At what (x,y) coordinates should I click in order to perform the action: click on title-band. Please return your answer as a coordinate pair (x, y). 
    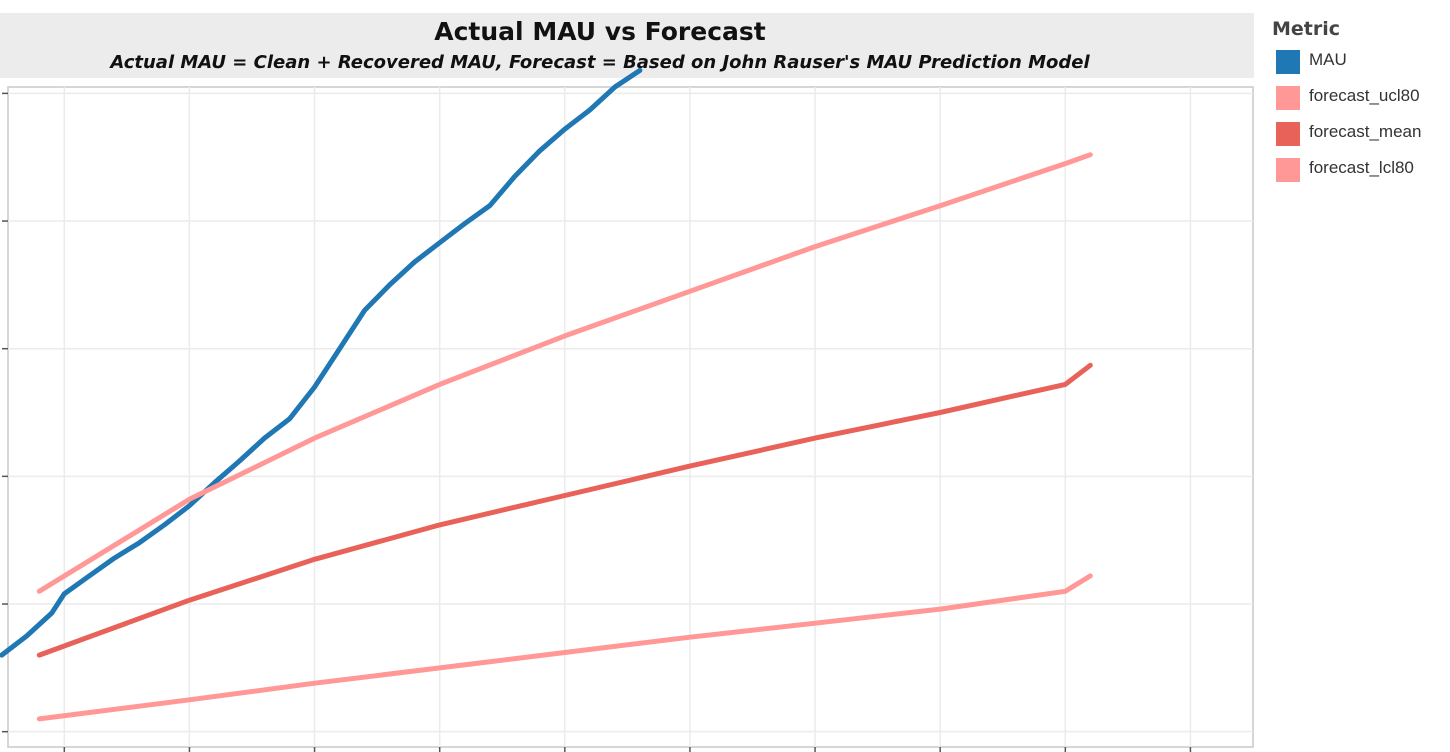
    Looking at the image, I should click on (627, 45).